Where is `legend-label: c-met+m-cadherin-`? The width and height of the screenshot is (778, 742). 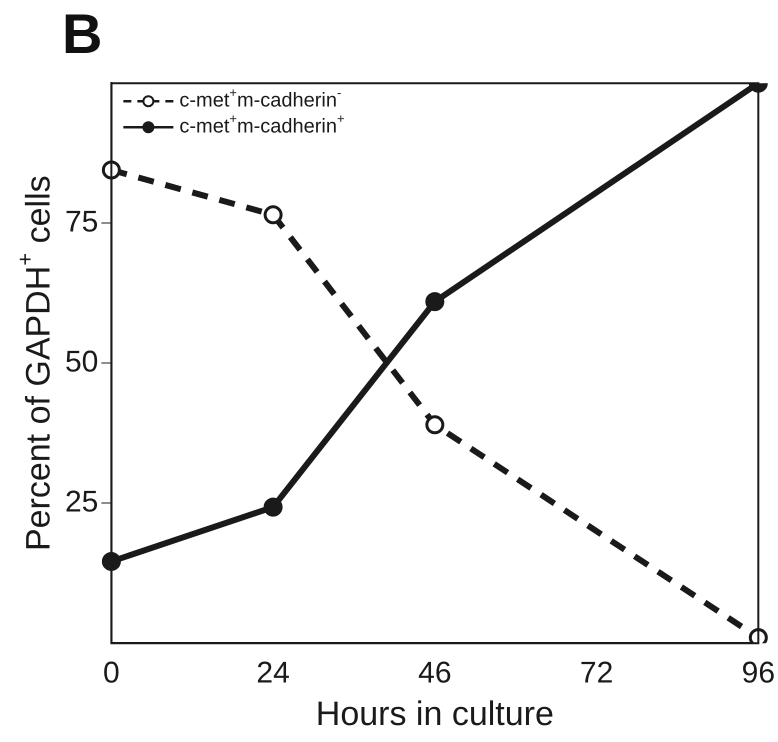
legend-label: c-met+m-cadherin- is located at coordinates (260, 98).